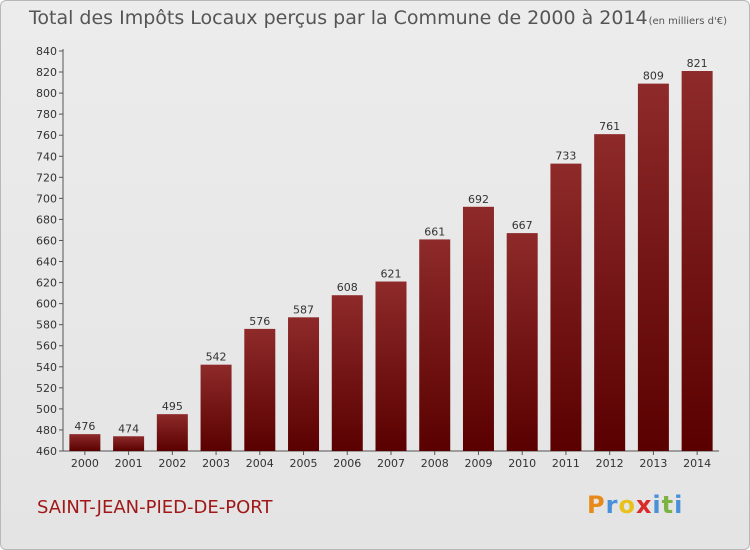  What do you see at coordinates (478, 199) in the screenshot?
I see `bar-value-label: 692` at bounding box center [478, 199].